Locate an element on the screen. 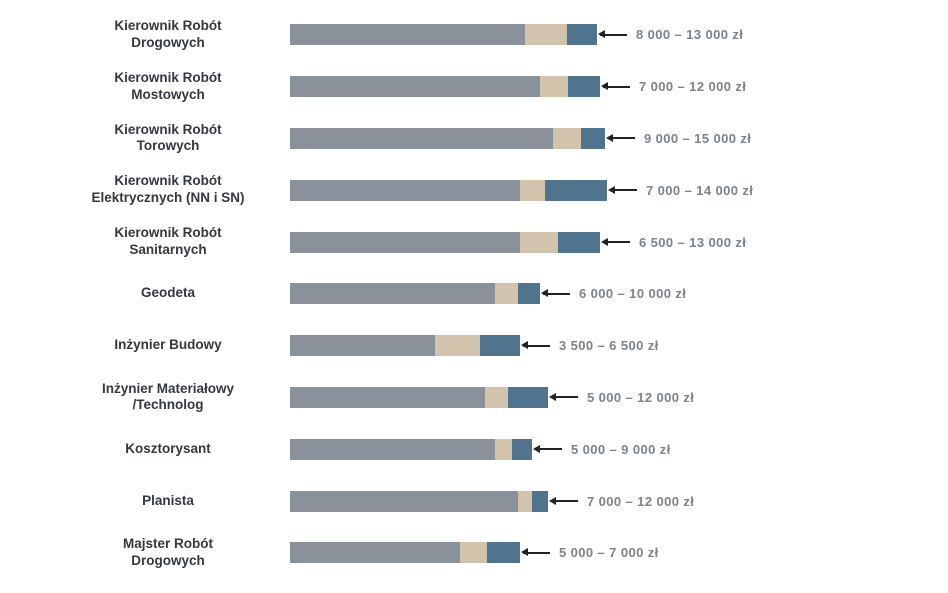 This screenshot has height=593, width=948. job-title-line: Torowych is located at coordinates (168, 146).